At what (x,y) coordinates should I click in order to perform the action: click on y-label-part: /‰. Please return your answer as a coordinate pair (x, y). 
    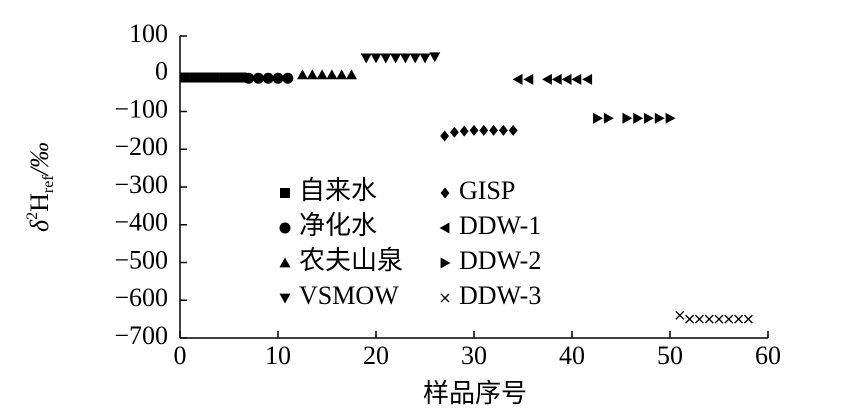
    Looking at the image, I should click on (39, 159).